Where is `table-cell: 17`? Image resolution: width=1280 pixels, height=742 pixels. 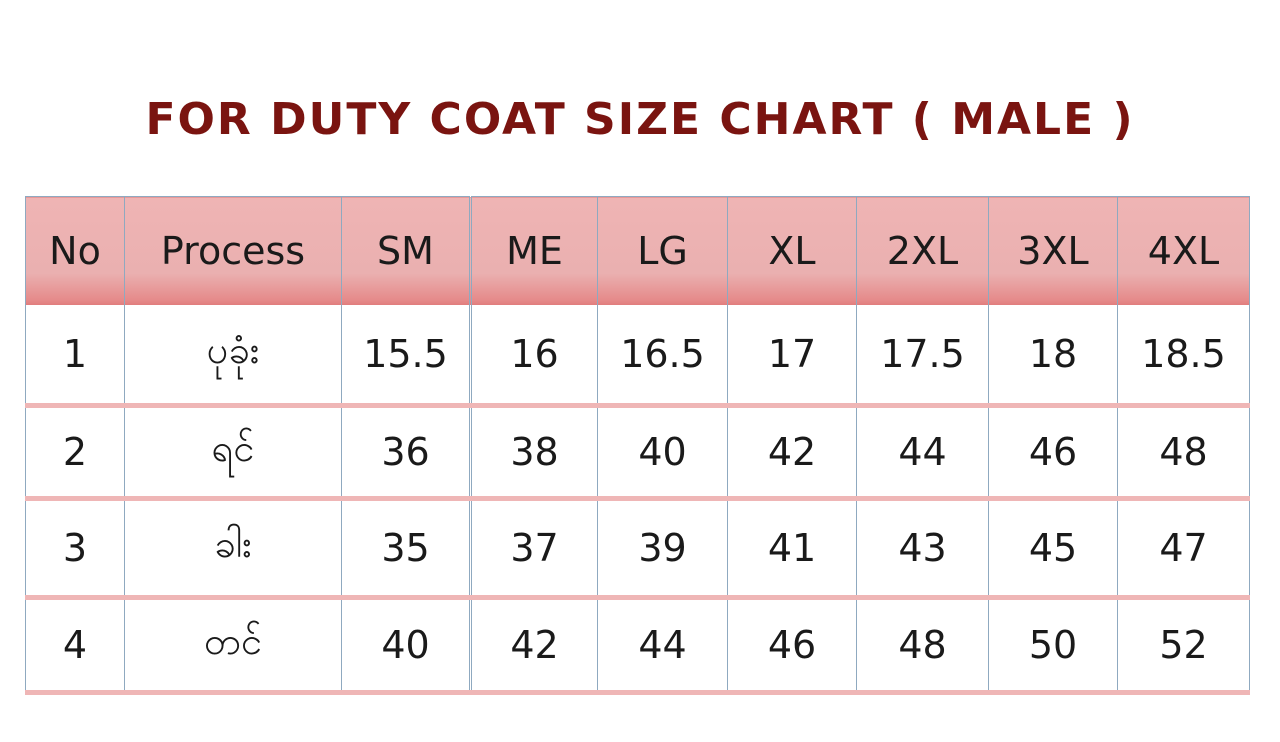
table-cell: 17 is located at coordinates (792, 356).